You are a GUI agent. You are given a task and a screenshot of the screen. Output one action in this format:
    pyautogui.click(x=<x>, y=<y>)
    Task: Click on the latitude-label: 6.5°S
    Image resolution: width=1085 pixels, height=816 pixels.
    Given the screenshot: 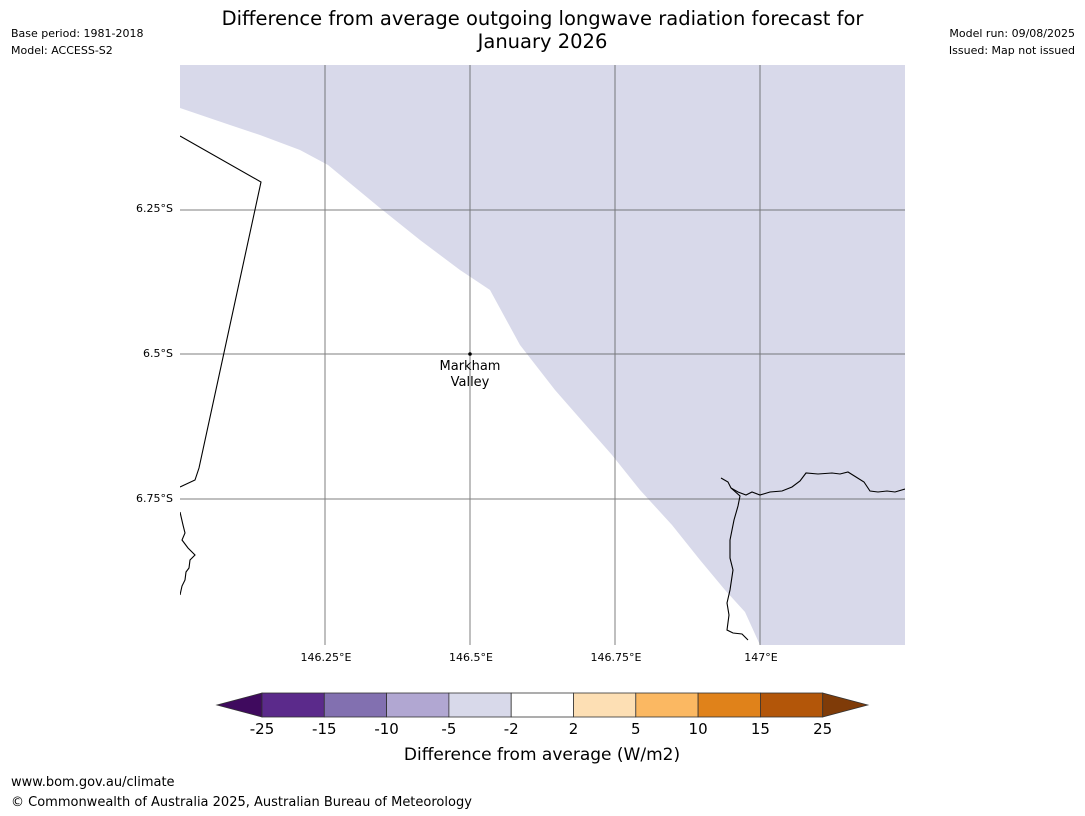 What is the action you would take?
    pyautogui.click(x=158, y=353)
    